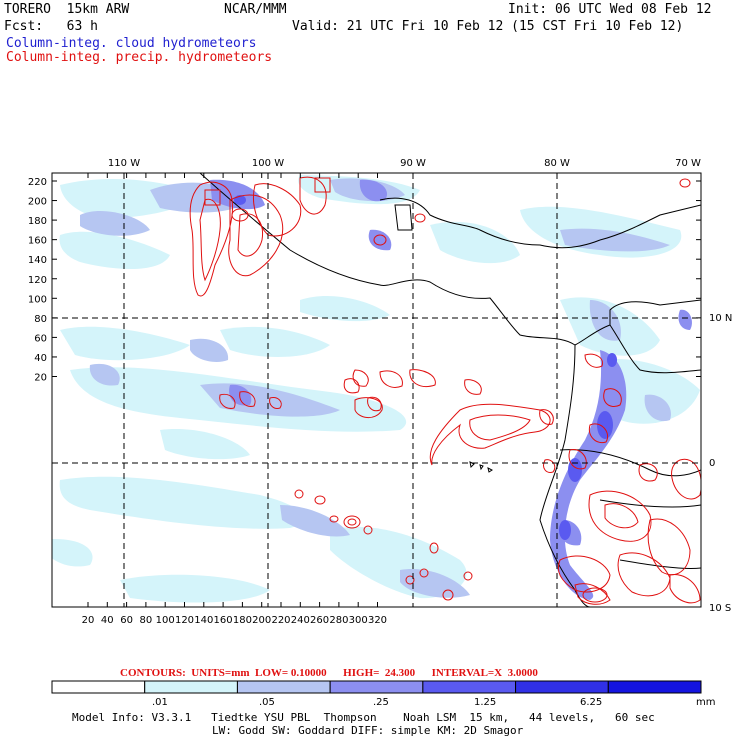 The image size is (740, 740). I want to click on x-tick-label: 280, so click(338, 620).